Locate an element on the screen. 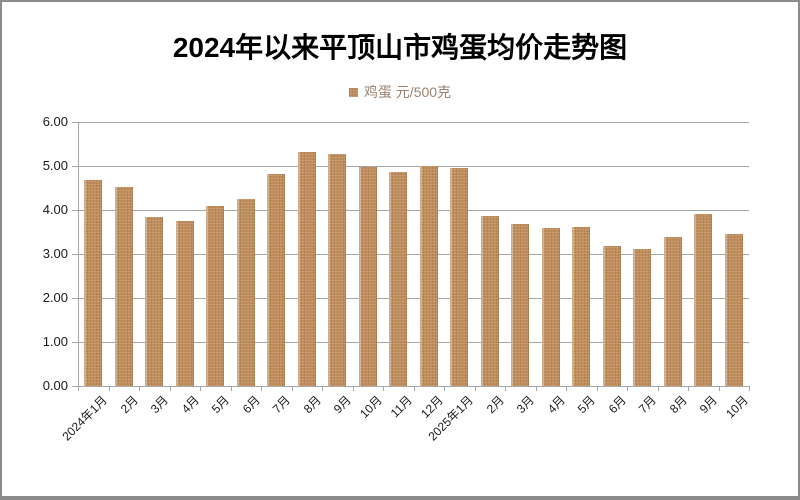  x-axis-line is located at coordinates (413, 386).